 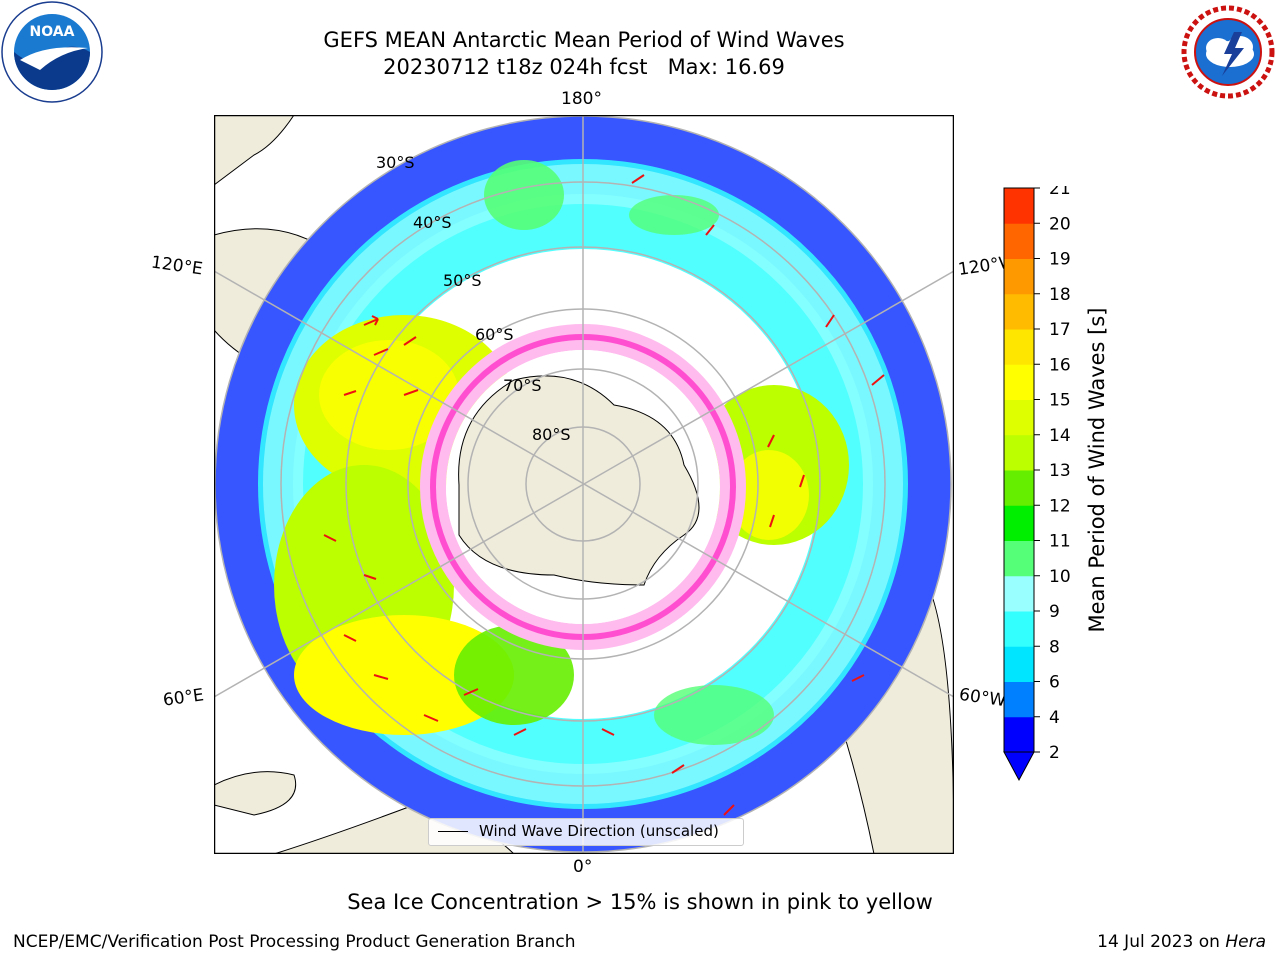 I want to click on lat-label-60s: 60°S, so click(x=494, y=334).